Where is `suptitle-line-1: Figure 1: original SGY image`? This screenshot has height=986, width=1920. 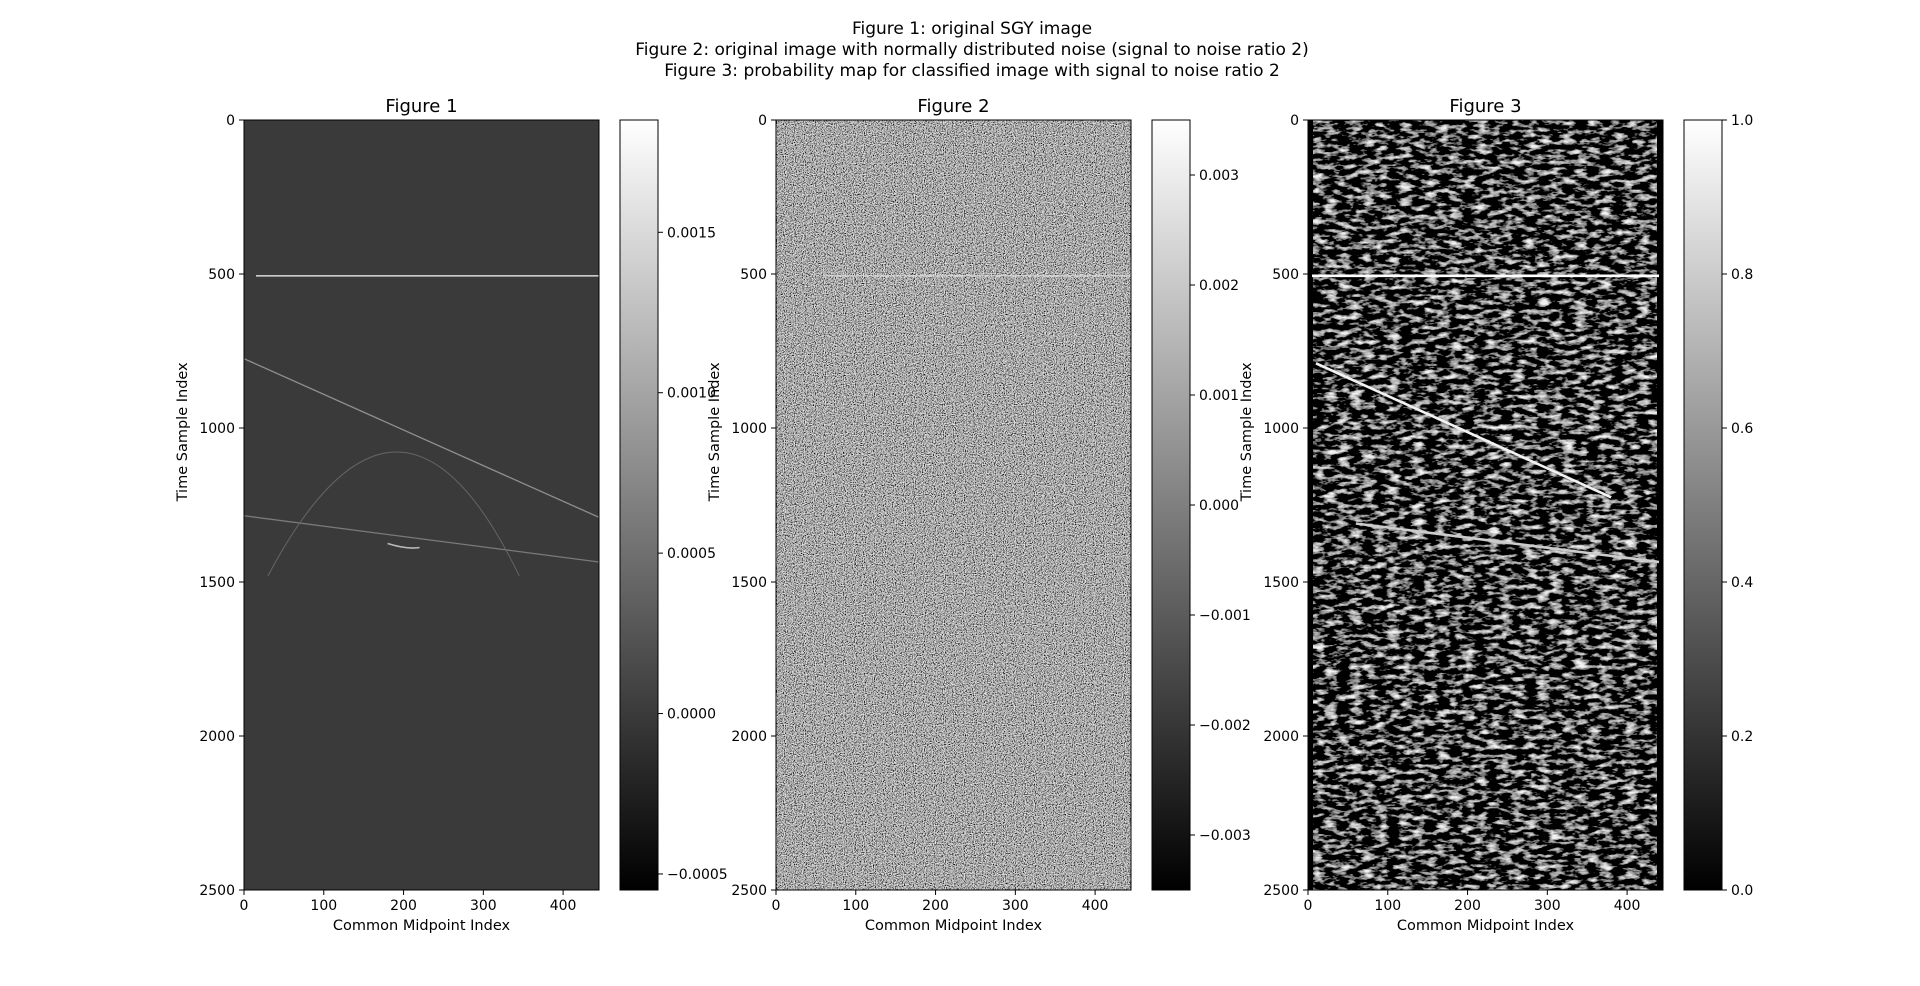
suptitle-line-1: Figure 1: original SGY image is located at coordinates (972, 29).